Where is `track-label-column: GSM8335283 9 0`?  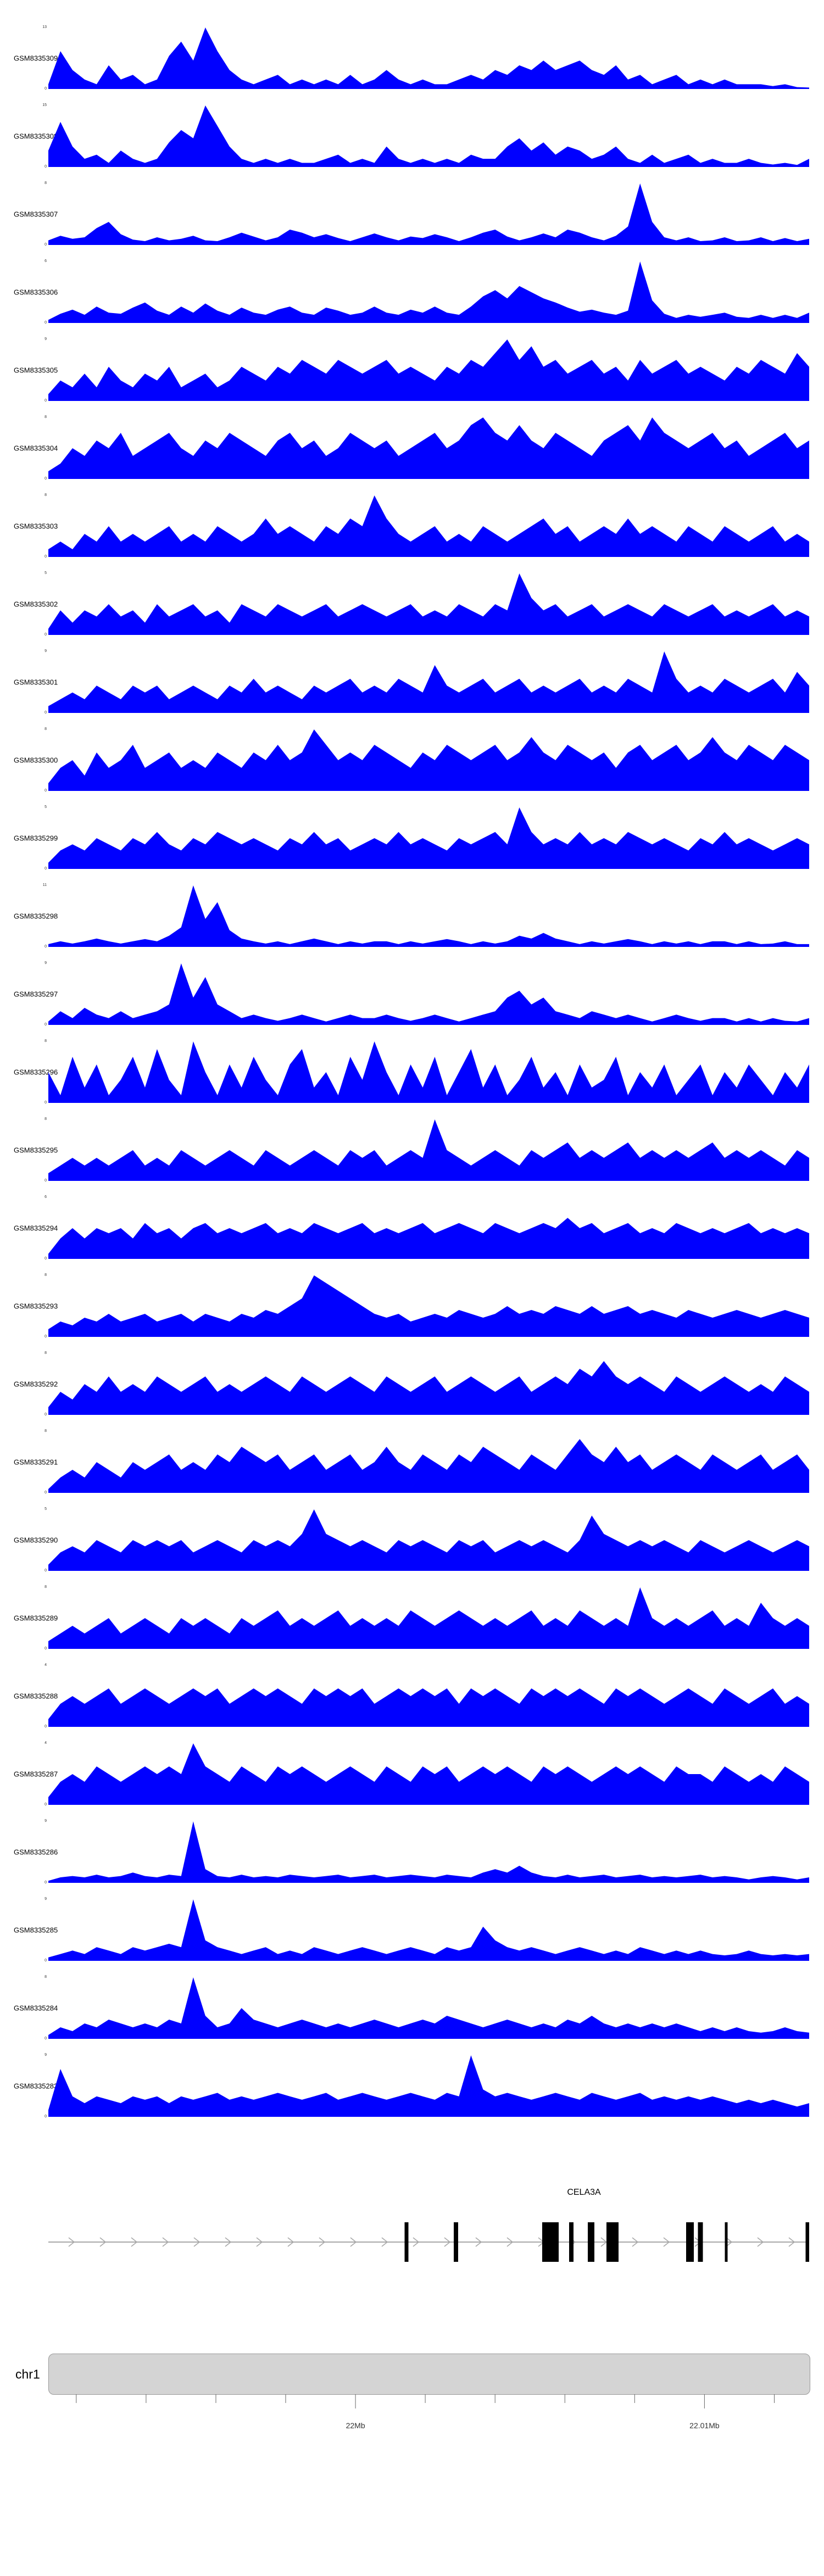 track-label-column: GSM8335283 9 0 is located at coordinates (29, 2085).